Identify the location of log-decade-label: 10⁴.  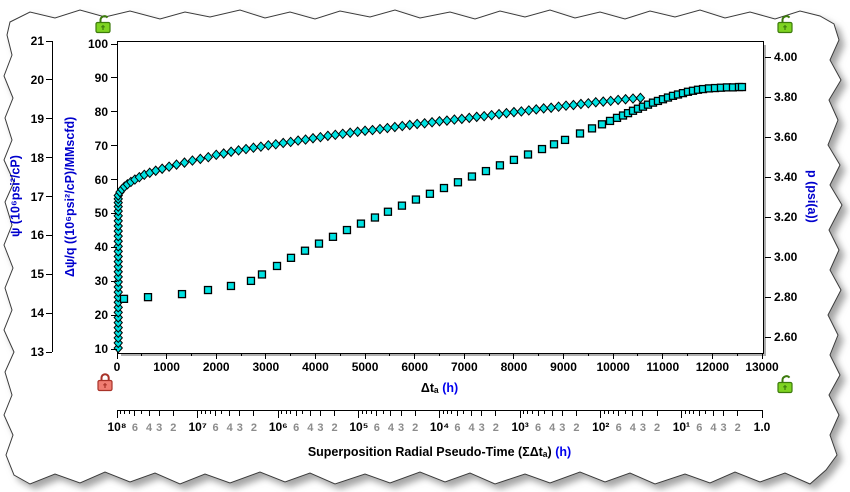
(439, 427).